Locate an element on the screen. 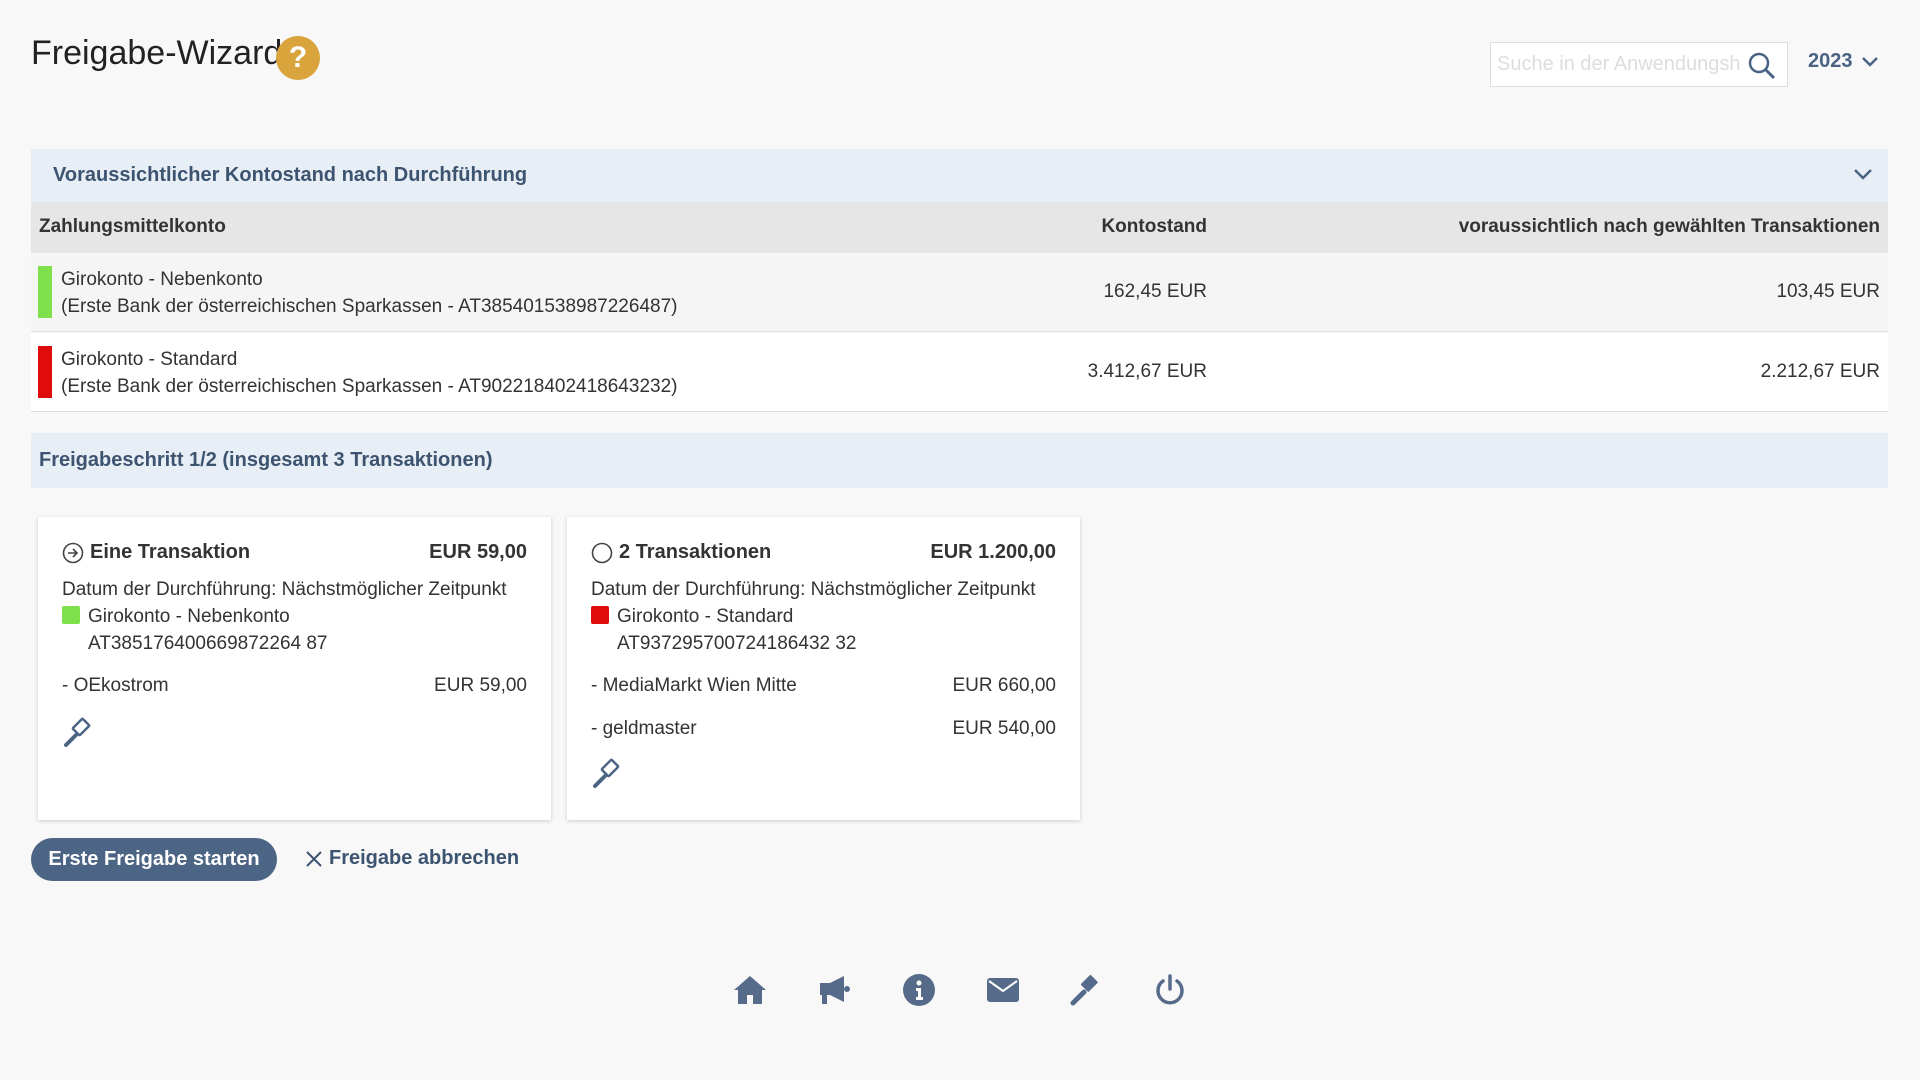 This screenshot has width=1920, height=1080. card-title: 2 Transaktionen is located at coordinates (695, 552).